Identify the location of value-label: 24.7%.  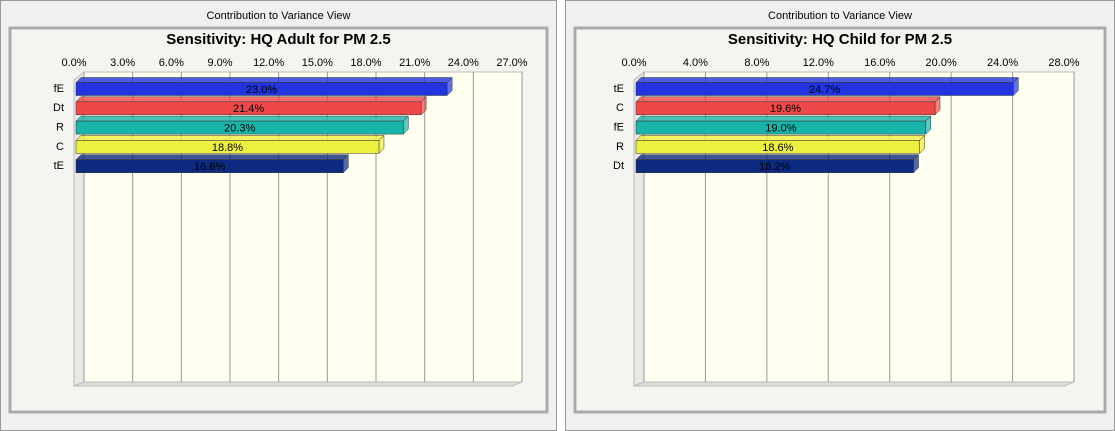
(824, 90).